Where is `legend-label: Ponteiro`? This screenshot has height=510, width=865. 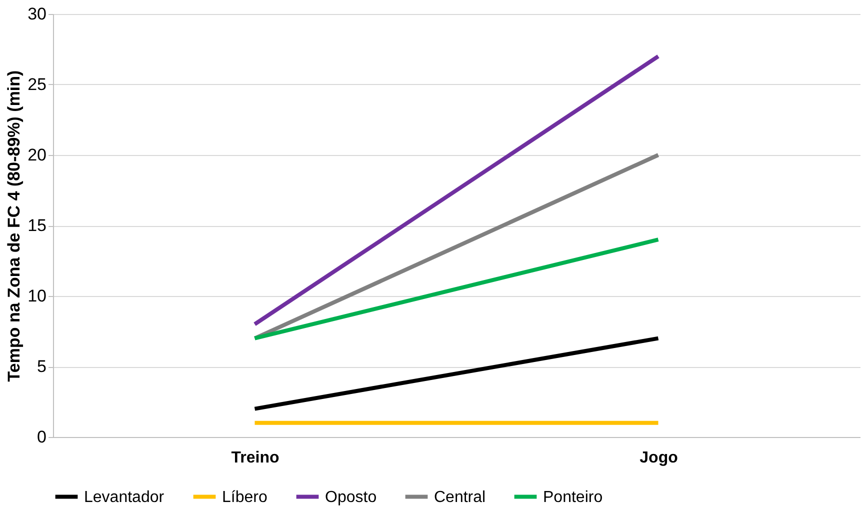
legend-label: Ponteiro is located at coordinates (573, 497).